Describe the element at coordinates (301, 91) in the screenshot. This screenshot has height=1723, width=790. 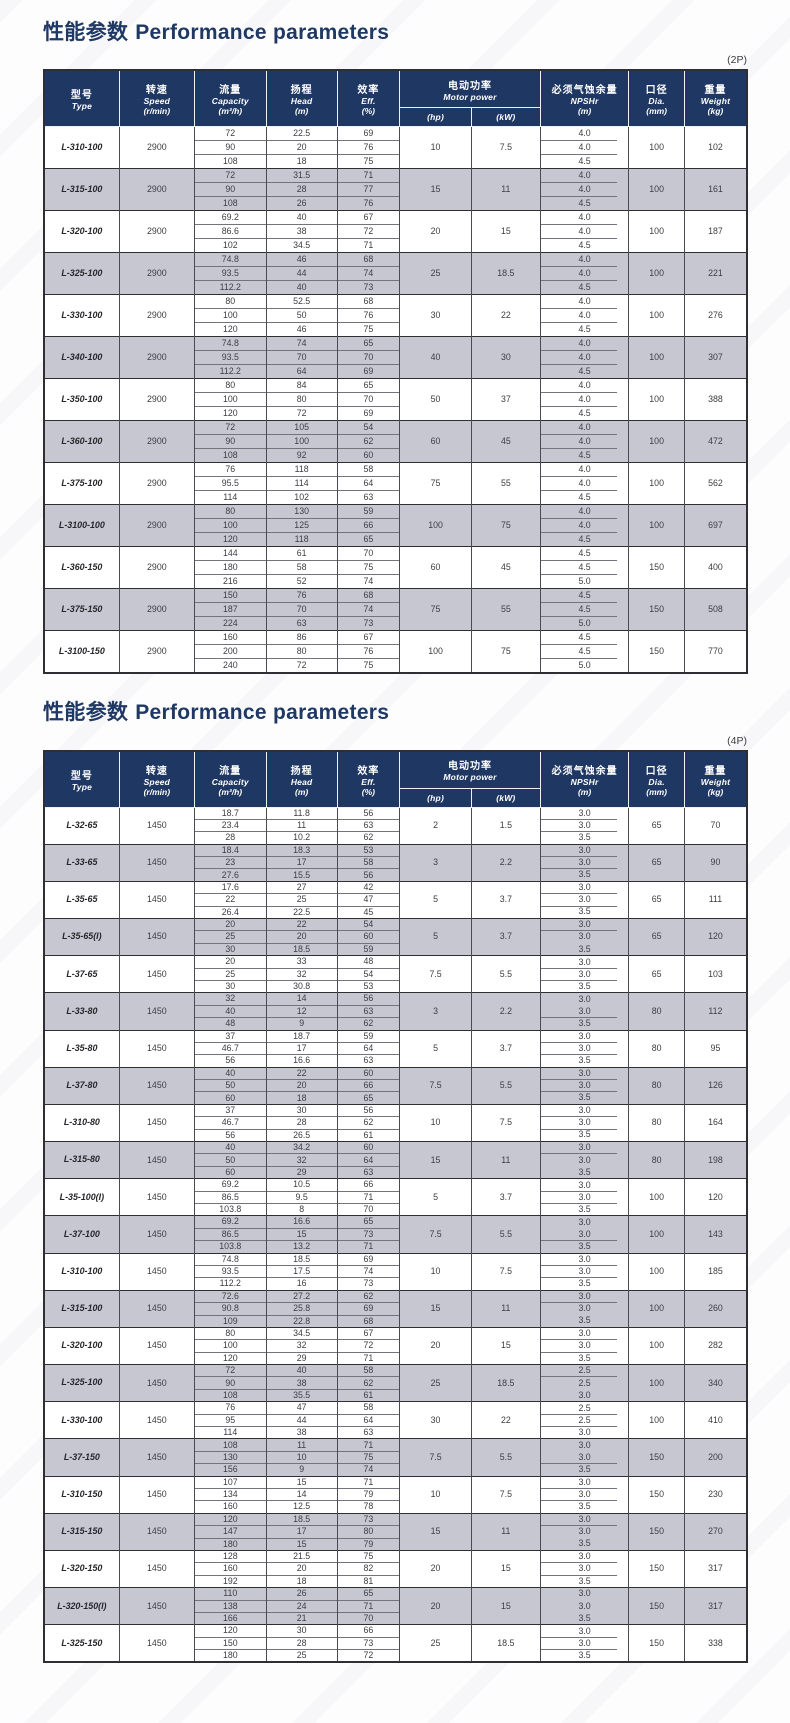
I see `header-head-zh: 扬程` at that location.